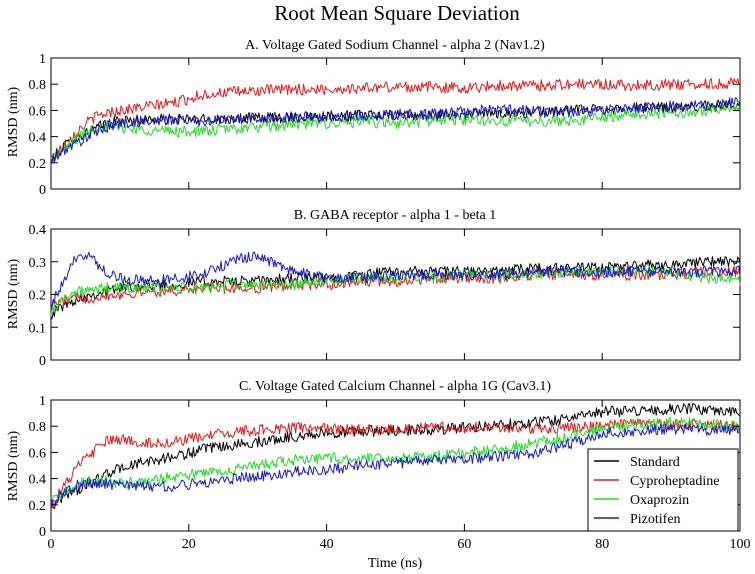  I want to click on y-tick-label: 0.1, so click(38, 328).